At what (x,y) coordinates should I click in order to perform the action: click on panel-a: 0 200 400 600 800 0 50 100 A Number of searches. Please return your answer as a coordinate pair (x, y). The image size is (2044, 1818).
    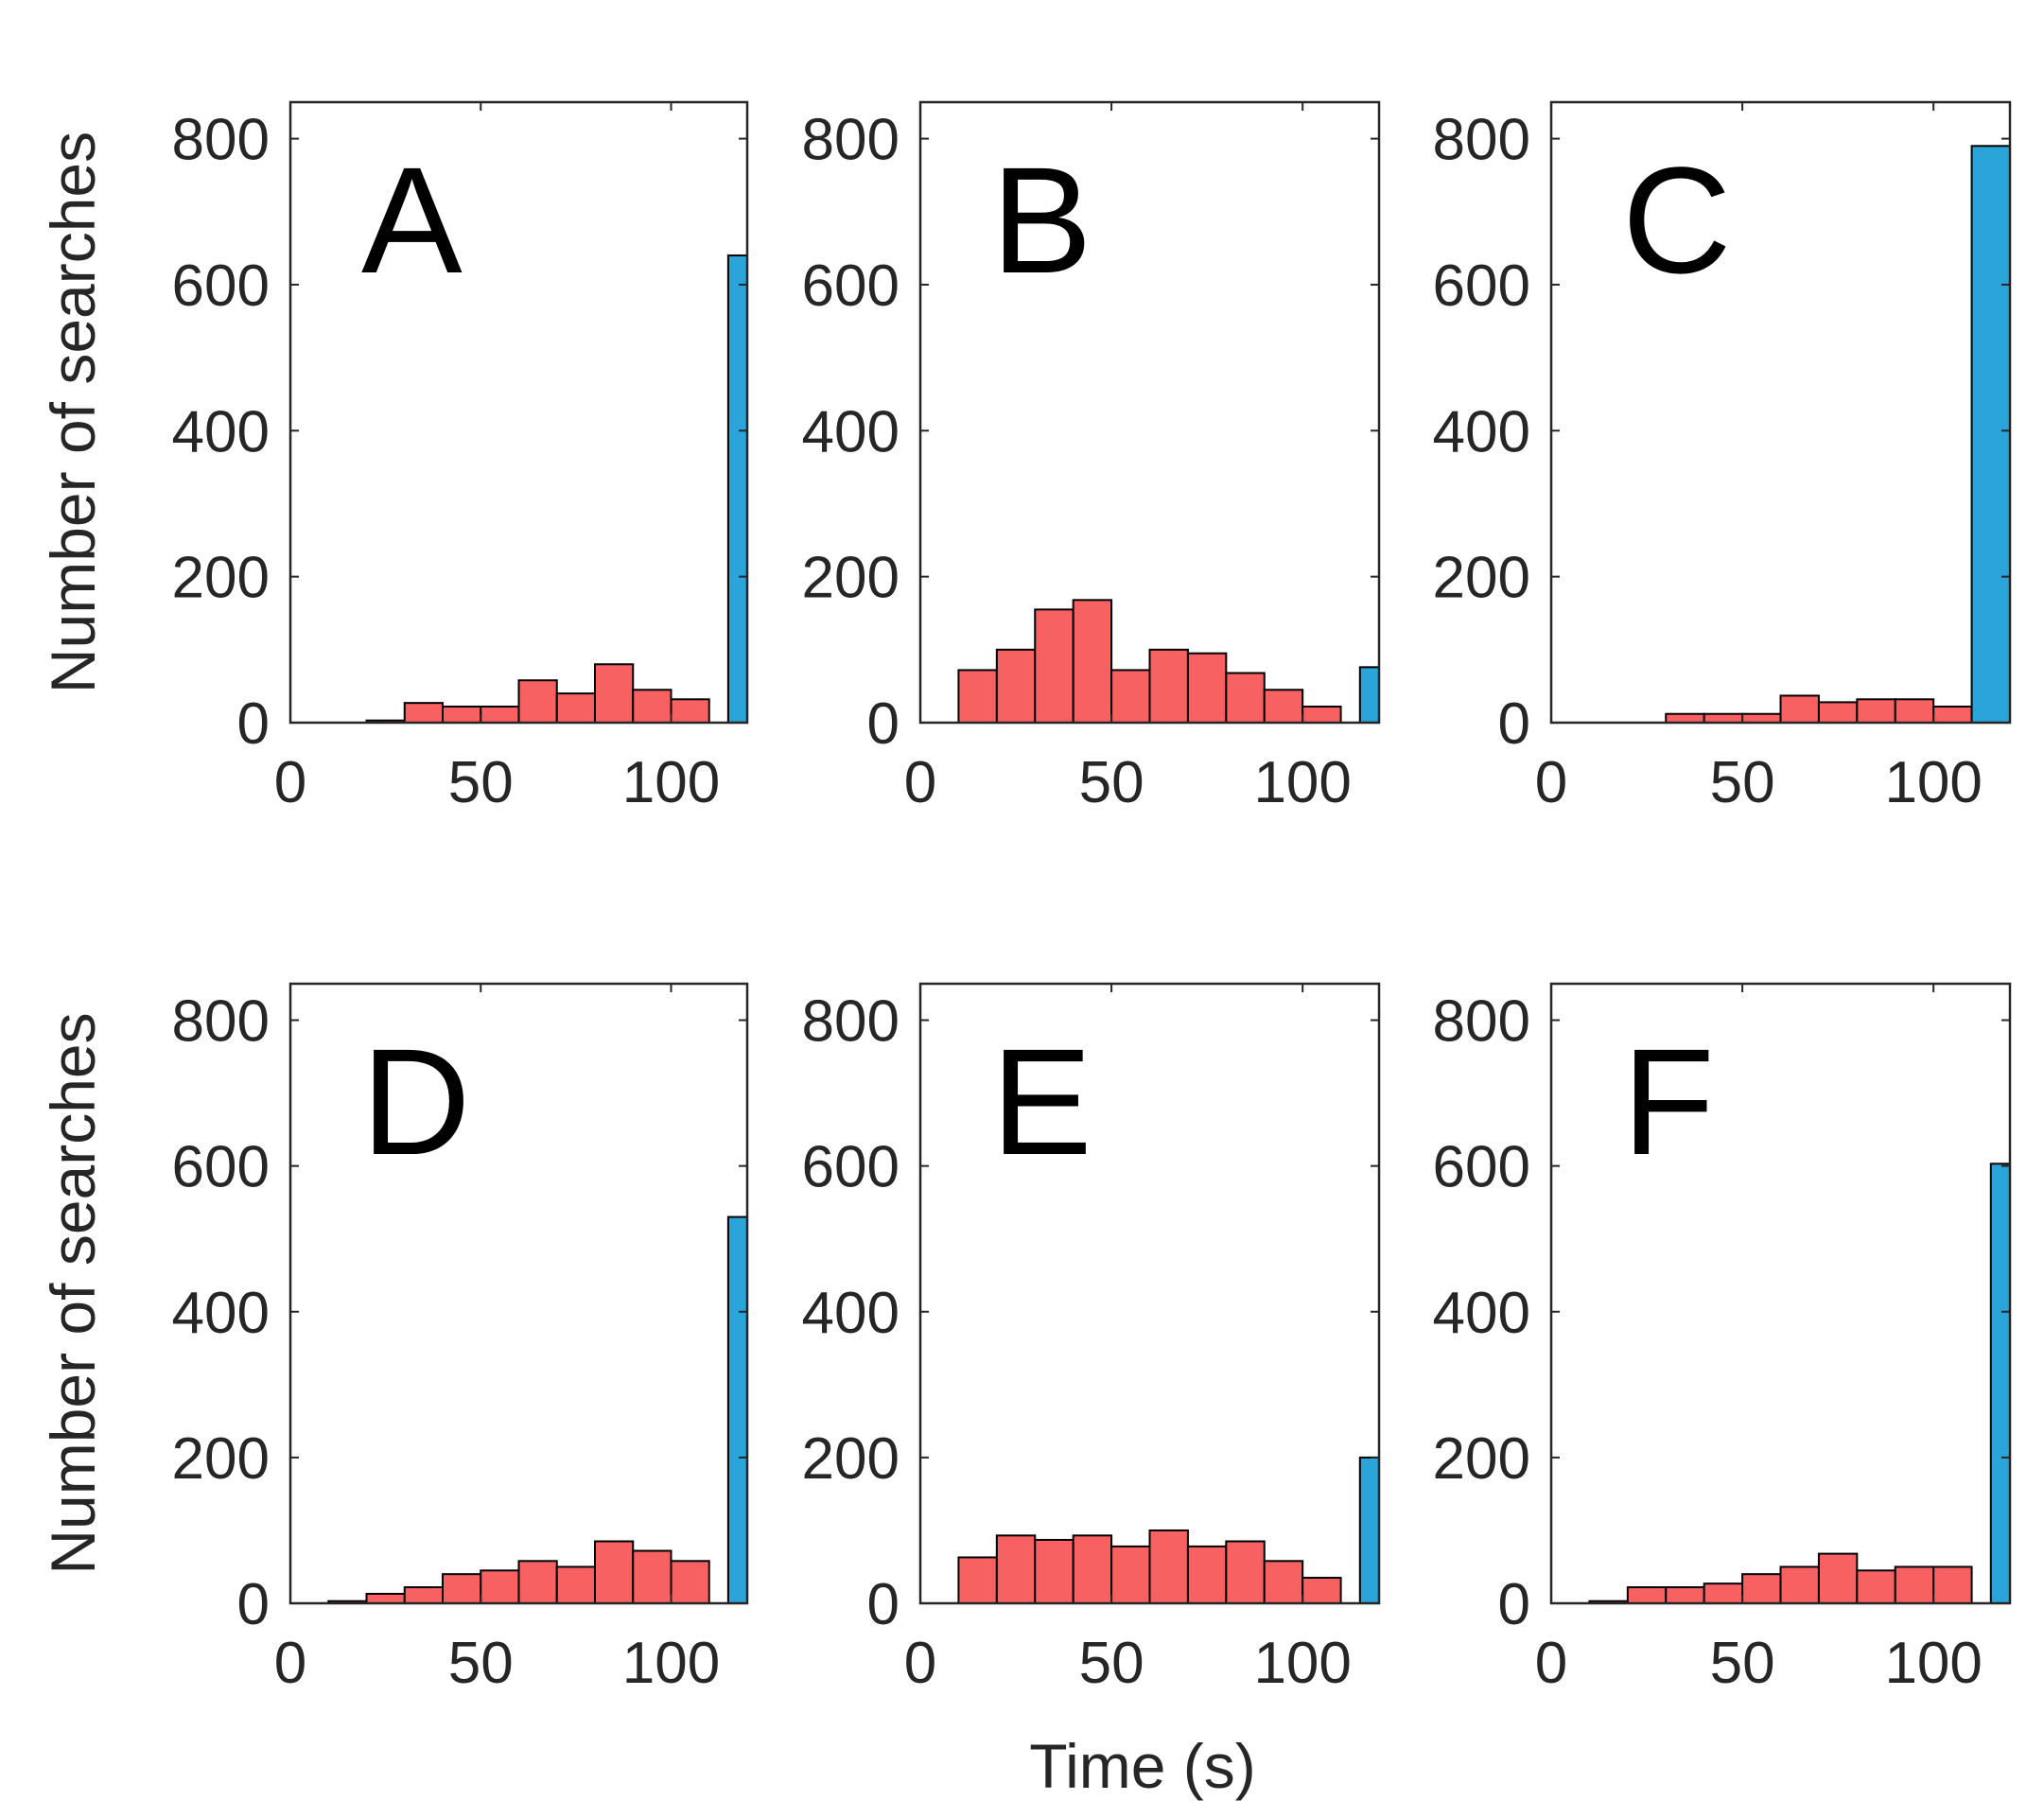
    Looking at the image, I should click on (393, 457).